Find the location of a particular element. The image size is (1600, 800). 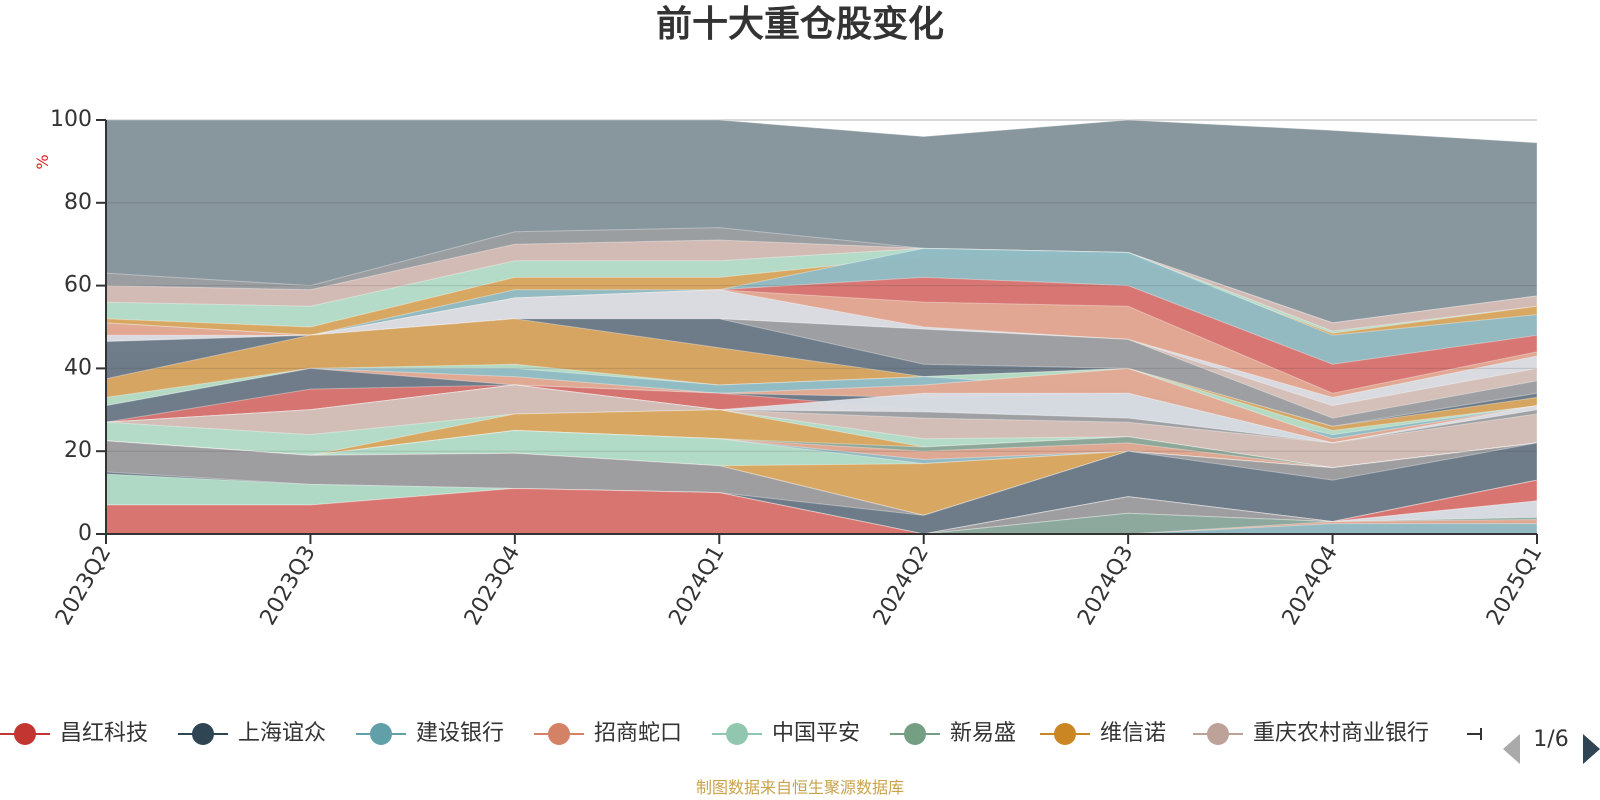

legend-page-indicator: 1/6 is located at coordinates (1550, 739).